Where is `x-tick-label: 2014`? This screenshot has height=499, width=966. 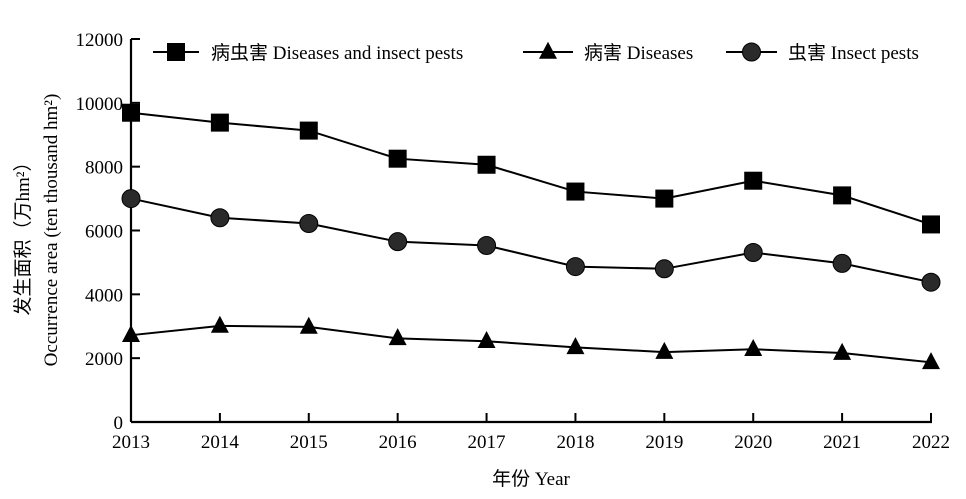 x-tick-label: 2014 is located at coordinates (220, 442).